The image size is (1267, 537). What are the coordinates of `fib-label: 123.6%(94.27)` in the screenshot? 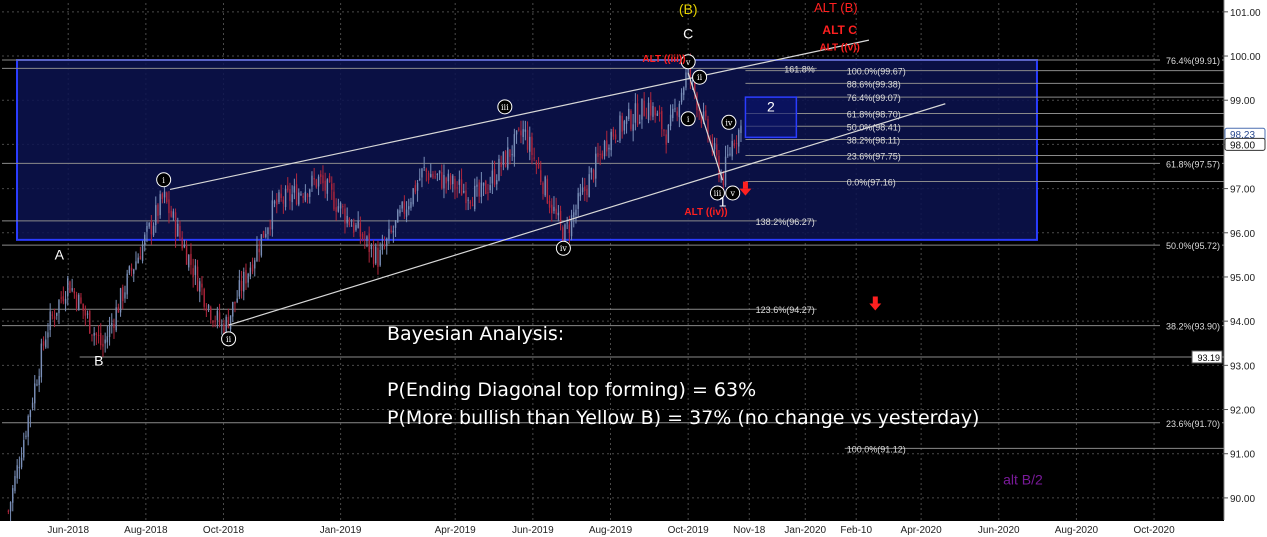 It's located at (785, 310).